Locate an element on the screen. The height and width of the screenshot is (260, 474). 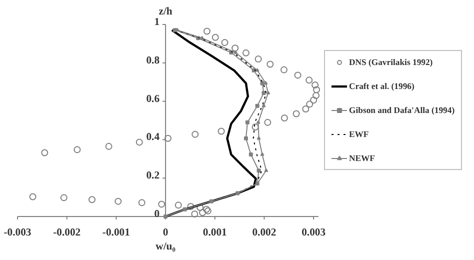
y-tick-label: 0.2 is located at coordinates (153, 176).